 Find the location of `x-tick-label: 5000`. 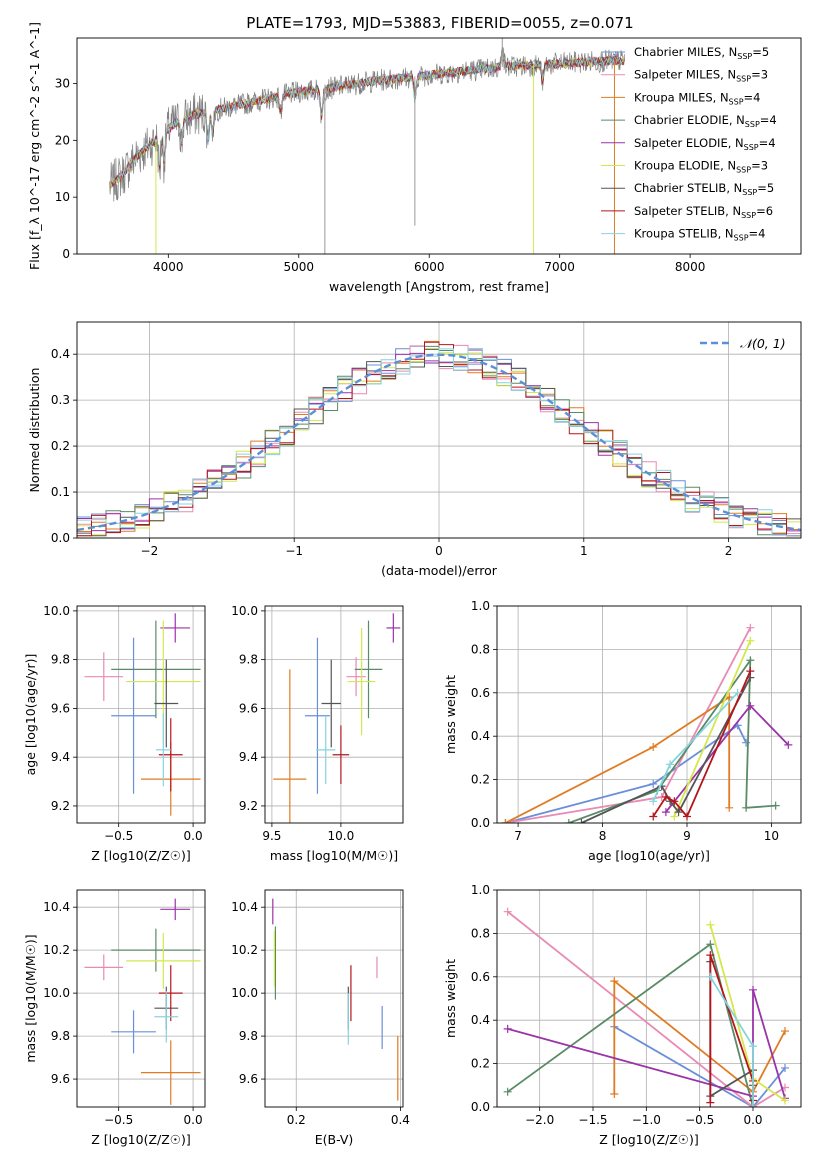

x-tick-label: 5000 is located at coordinates (298, 267).